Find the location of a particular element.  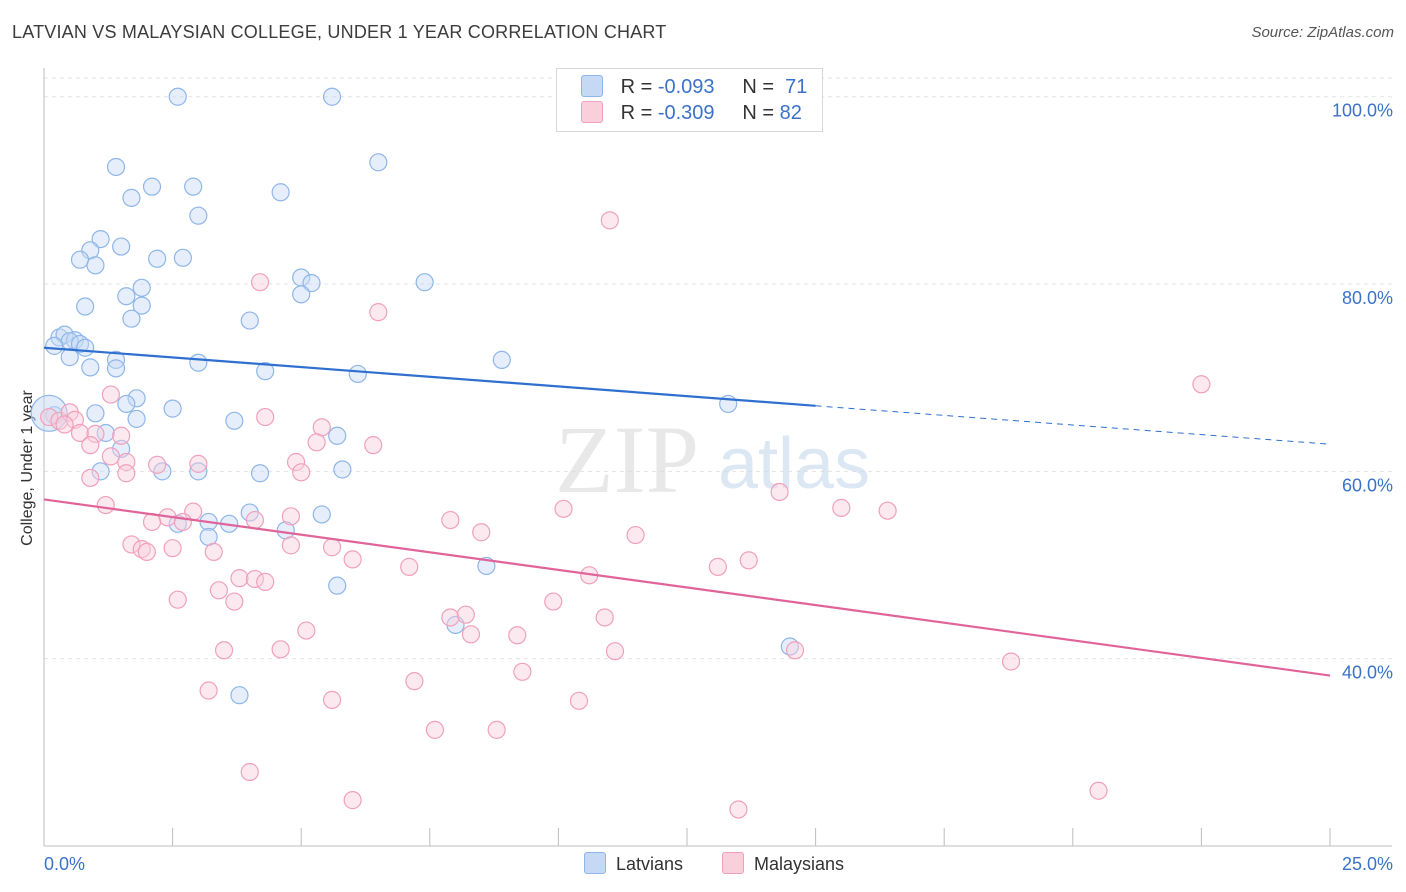

bottom-legend-malaysians: Malaysians is located at coordinates (783, 863).